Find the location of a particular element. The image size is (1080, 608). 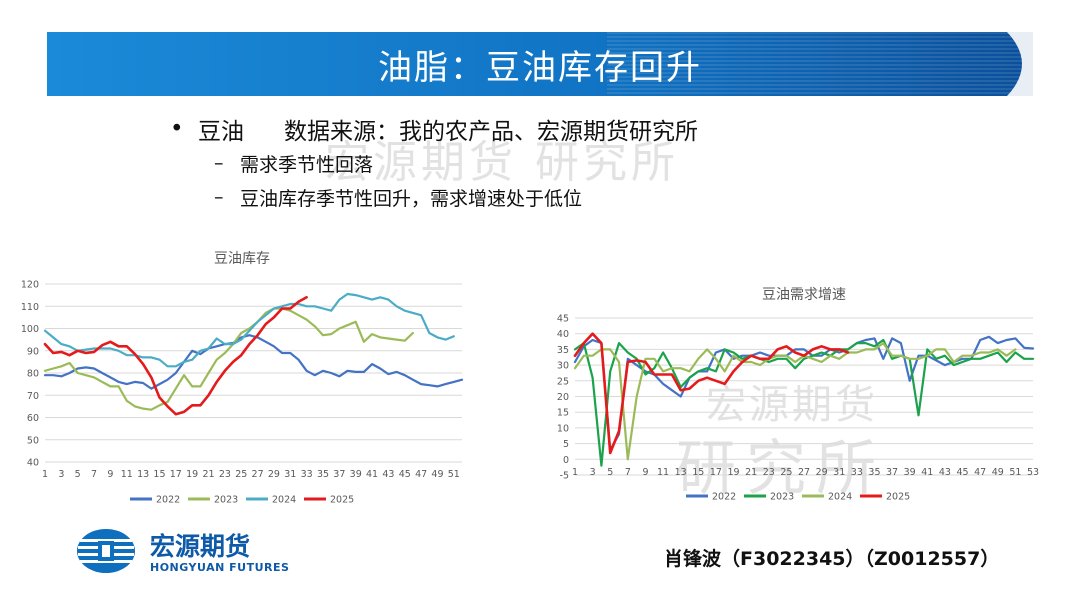

y-tick-label: 45 is located at coordinates (563, 319).